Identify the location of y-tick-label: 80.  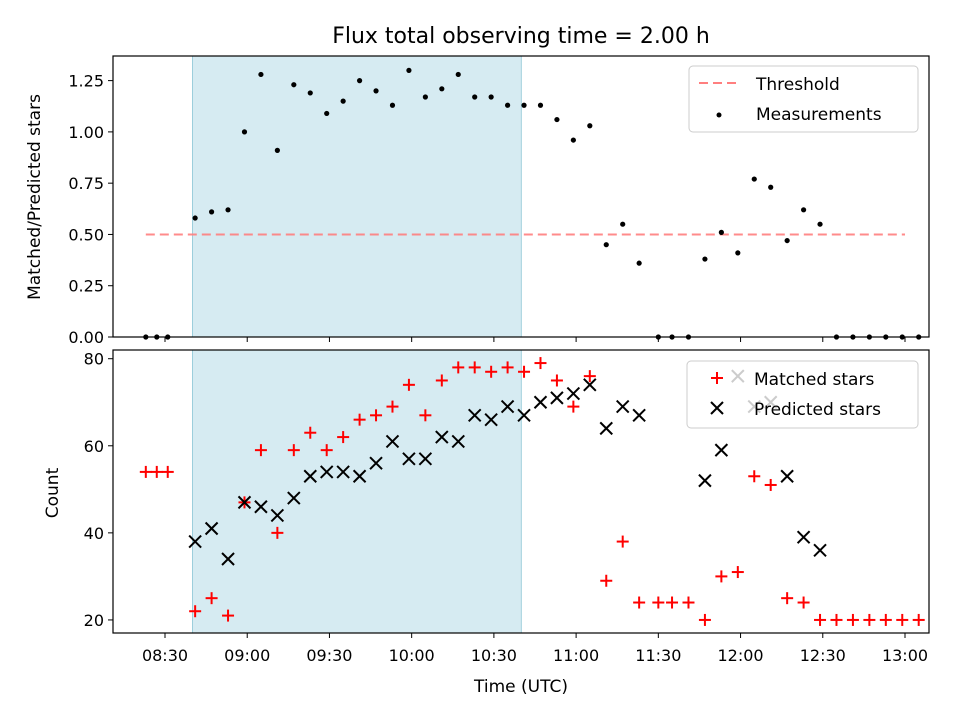
(94, 359).